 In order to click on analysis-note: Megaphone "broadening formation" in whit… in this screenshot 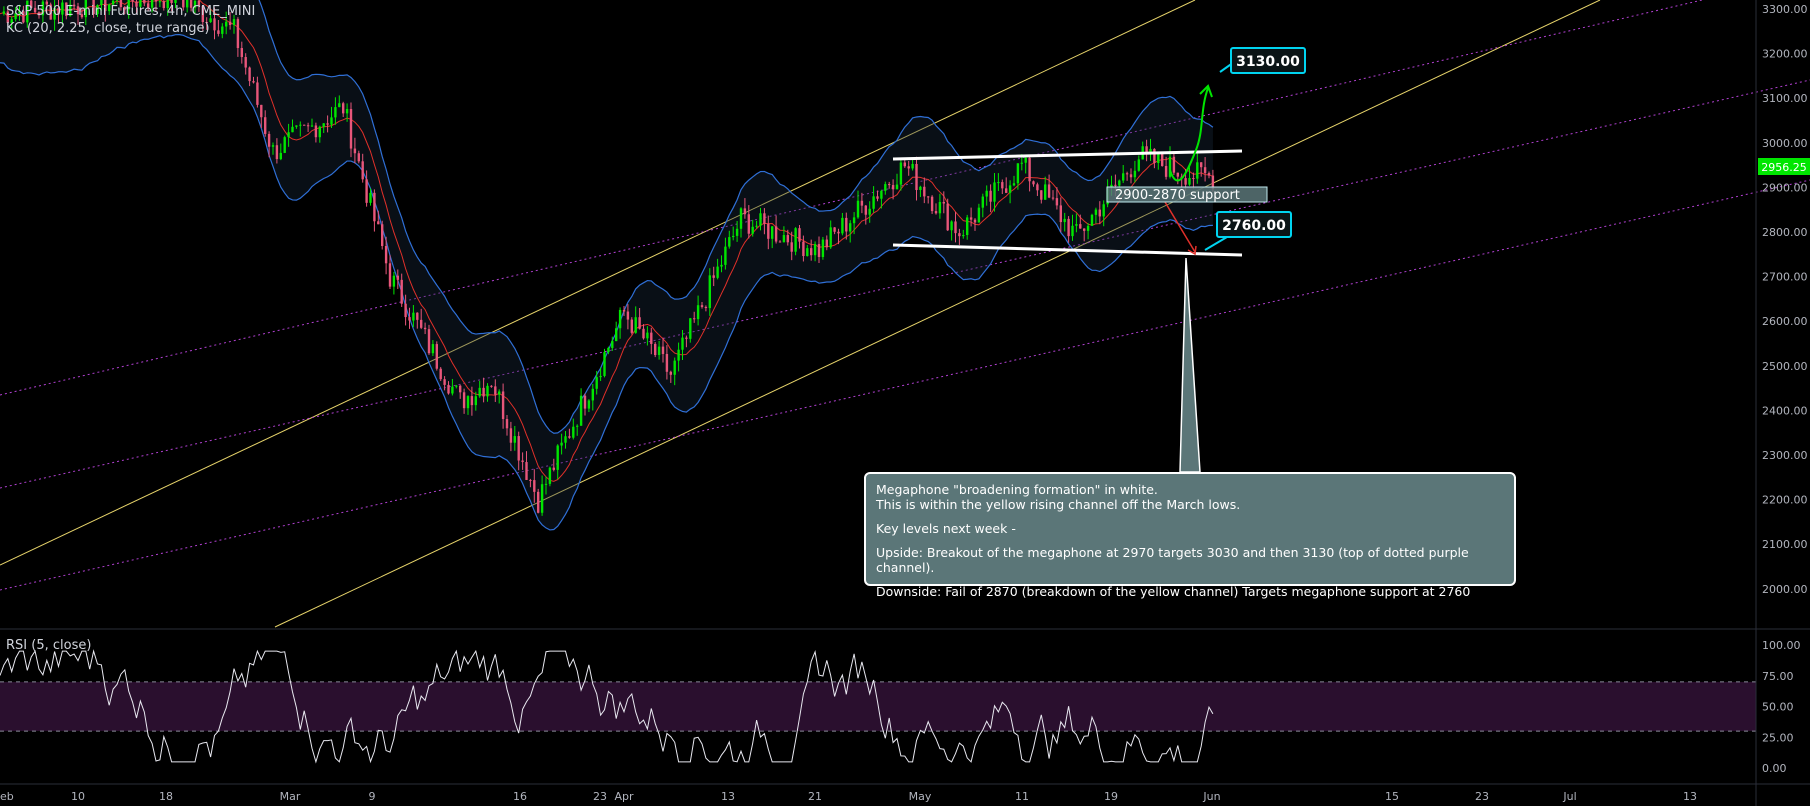, I will do `click(1190, 535)`.